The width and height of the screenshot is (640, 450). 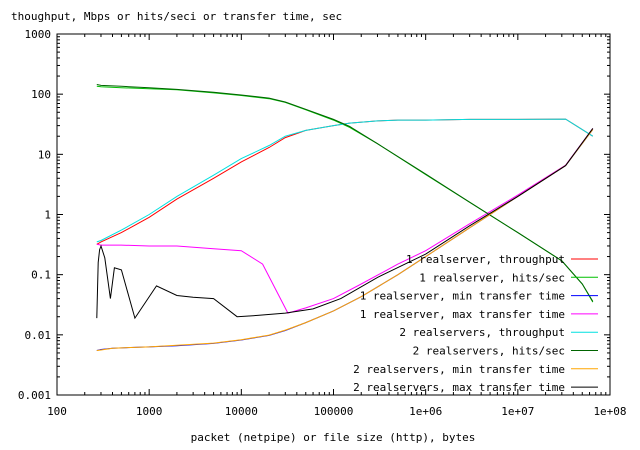 I want to click on x-tick-label: 100, so click(x=57, y=411).